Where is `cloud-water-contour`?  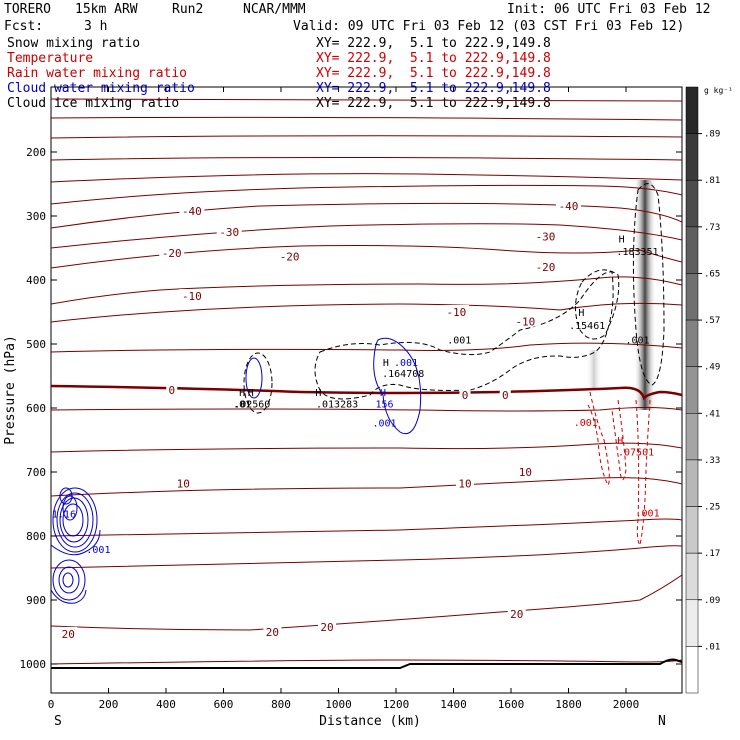
cloud-water-contour is located at coordinates (397, 386).